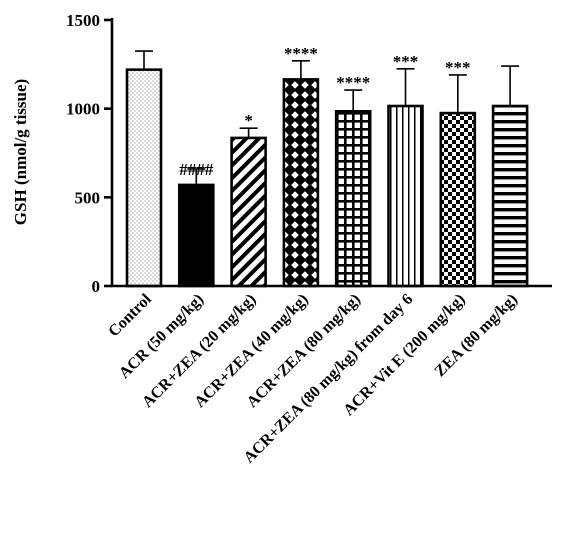 The height and width of the screenshot is (535, 574). What do you see at coordinates (130, 315) in the screenshot?
I see `x-tick-label: Control` at bounding box center [130, 315].